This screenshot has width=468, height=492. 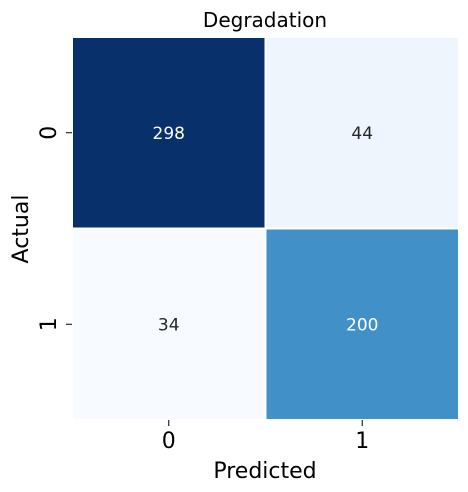 What do you see at coordinates (265, 20) in the screenshot?
I see `chart-title: Degradation` at bounding box center [265, 20].